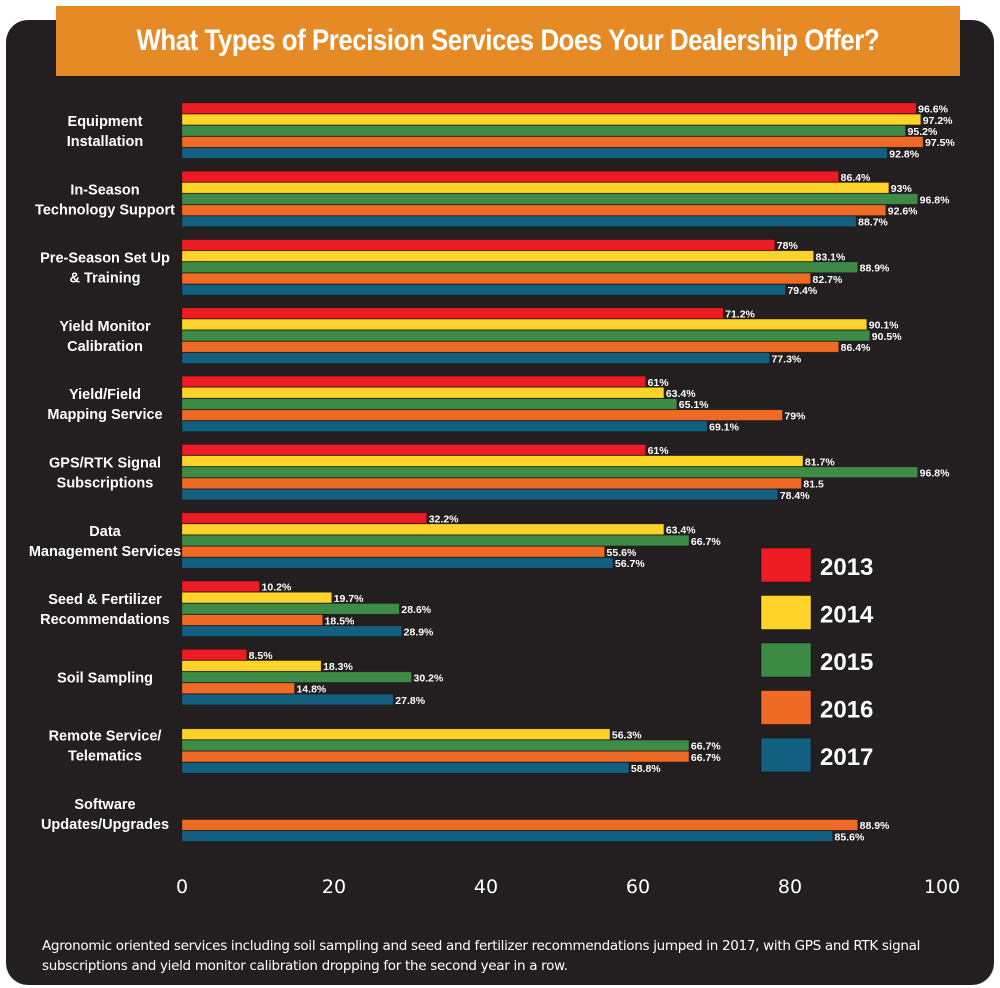  Describe the element at coordinates (816, 565) in the screenshot. I see `legend-item-2013: 2013` at that location.